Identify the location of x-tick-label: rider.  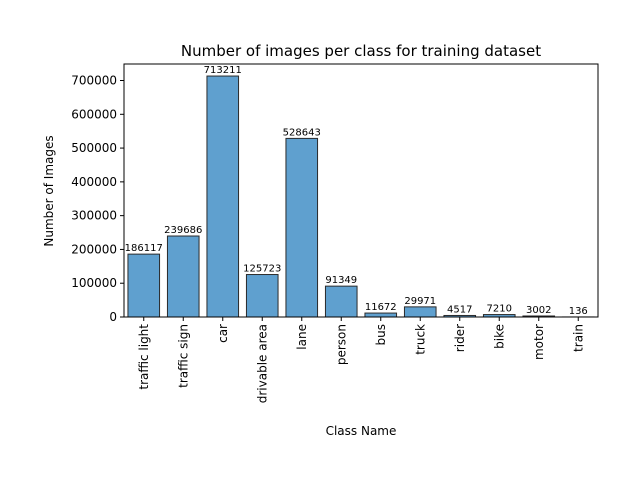
(460, 338).